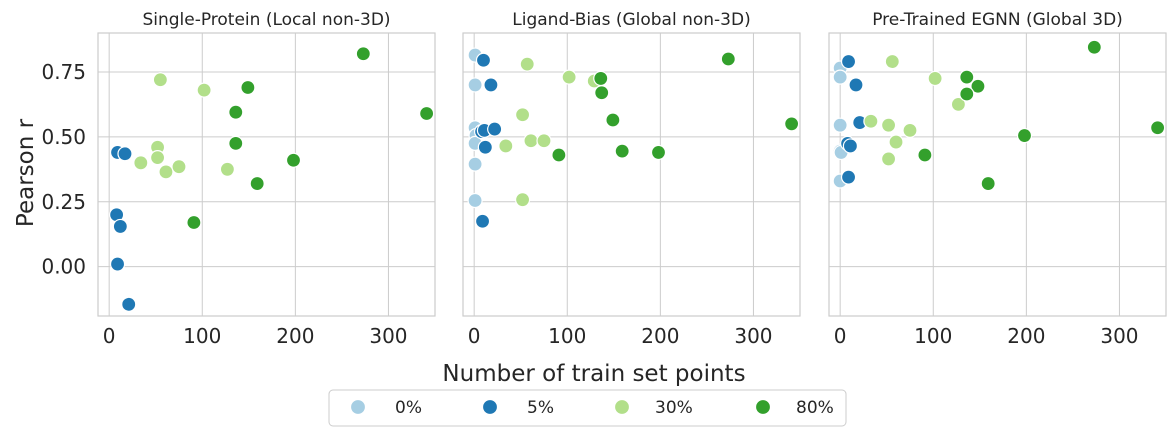 The image size is (1175, 436). What do you see at coordinates (997, 20) in the screenshot?
I see `panel-title: Pre-Trained EGNN (Global 3D)` at bounding box center [997, 20].